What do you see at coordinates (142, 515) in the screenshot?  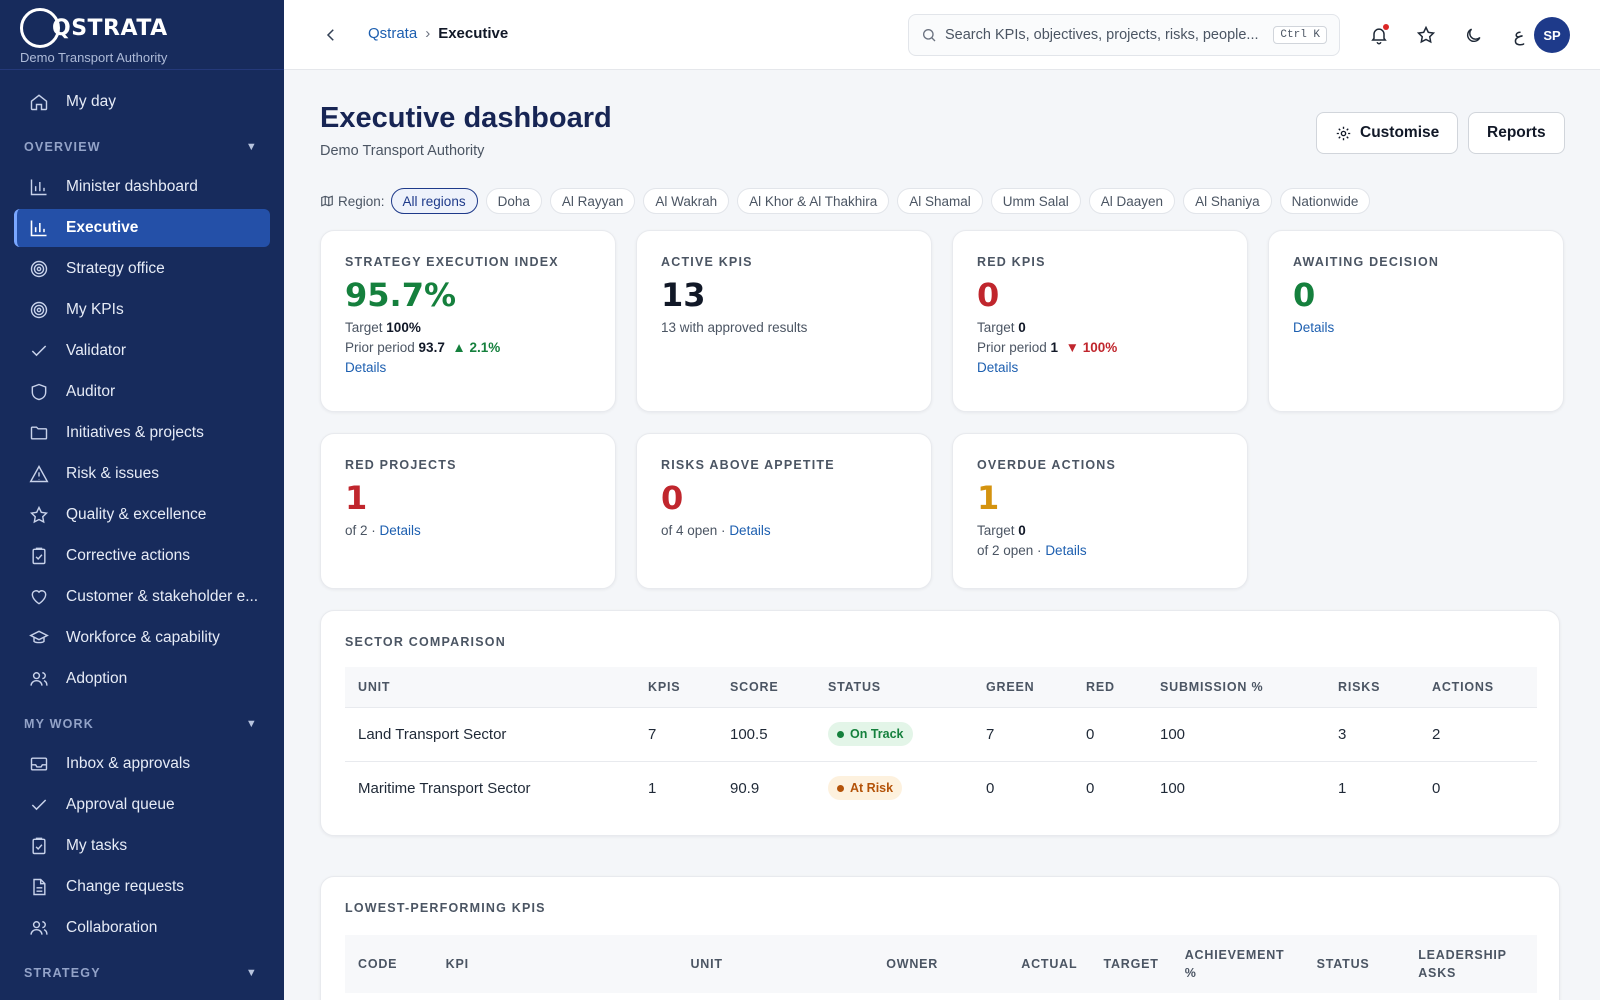 I see `sidebar-item-quality-excellence: Quality & excellence` at bounding box center [142, 515].